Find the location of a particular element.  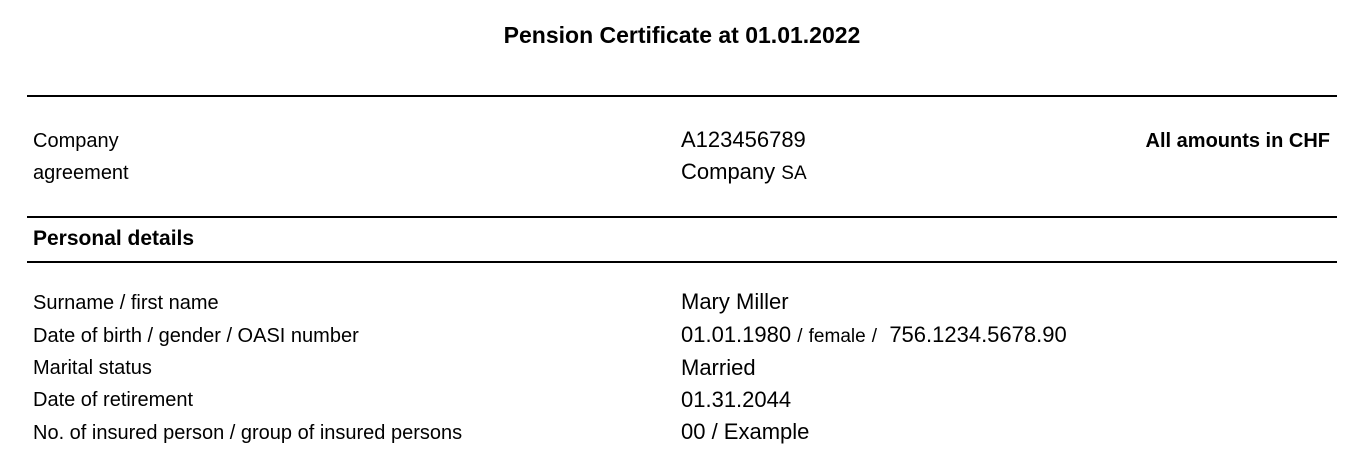

company-agreement-label-line1: Company is located at coordinates (76, 141).